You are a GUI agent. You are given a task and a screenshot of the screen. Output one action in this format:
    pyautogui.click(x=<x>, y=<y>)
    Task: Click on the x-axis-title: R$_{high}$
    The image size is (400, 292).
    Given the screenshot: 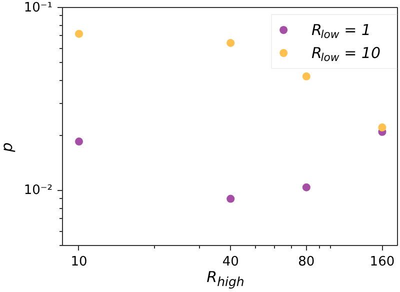 What is the action you would take?
    pyautogui.click(x=225, y=278)
    